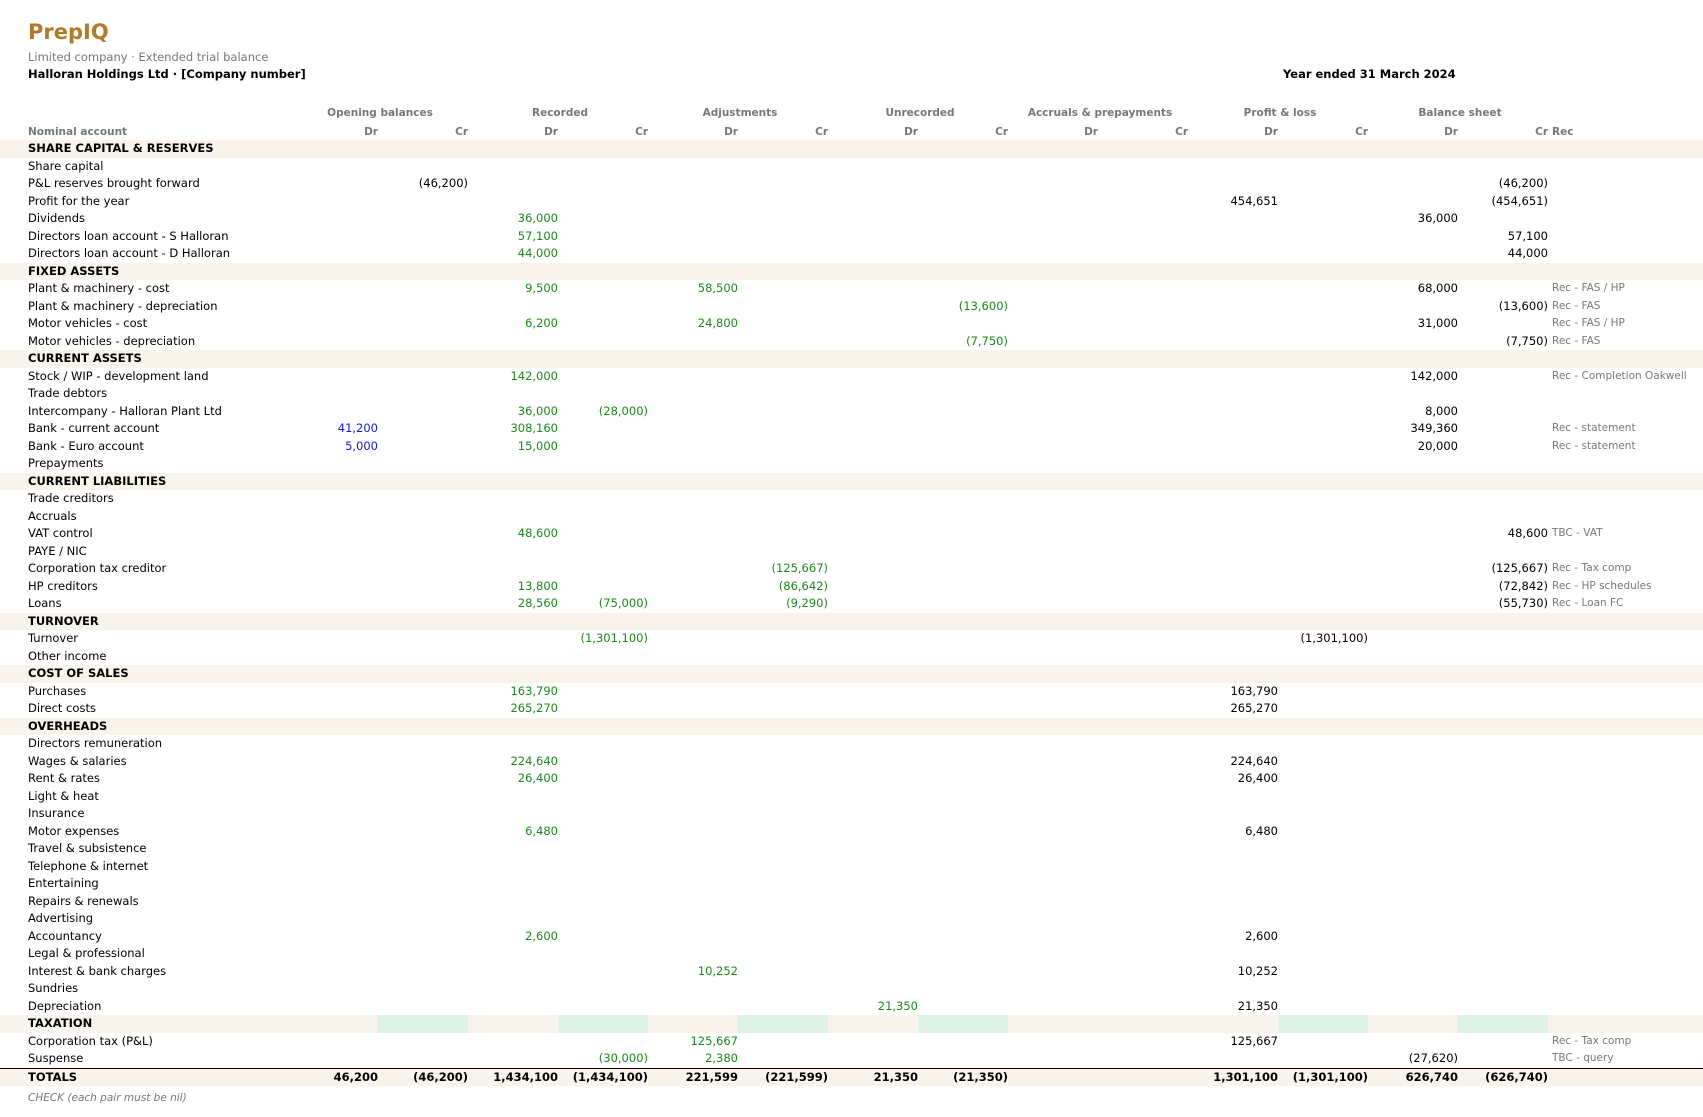  Describe the element at coordinates (1254, 200) in the screenshot. I see `cell-pl-dr: 454,651` at that location.